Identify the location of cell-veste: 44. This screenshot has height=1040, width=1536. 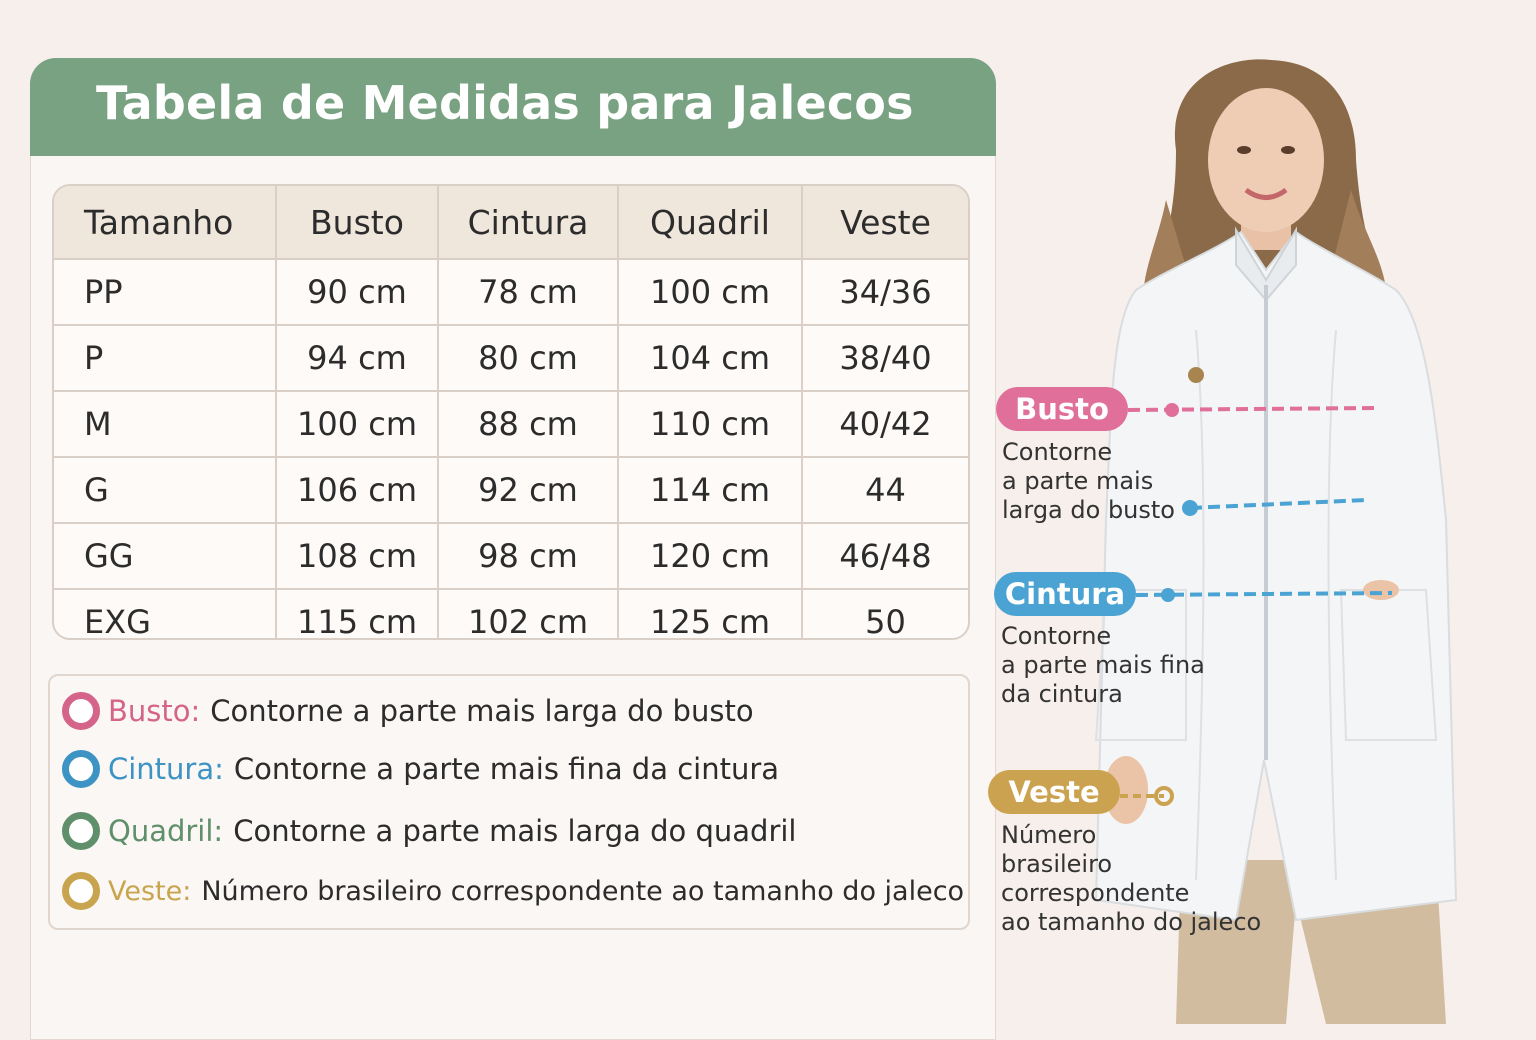
(885, 490).